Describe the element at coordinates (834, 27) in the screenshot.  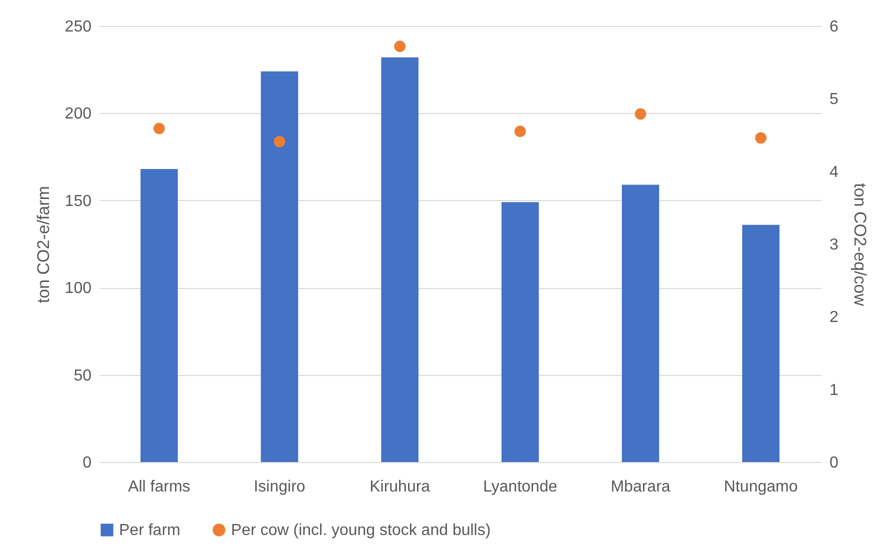
I see `y2-tick-label: 6` at that location.